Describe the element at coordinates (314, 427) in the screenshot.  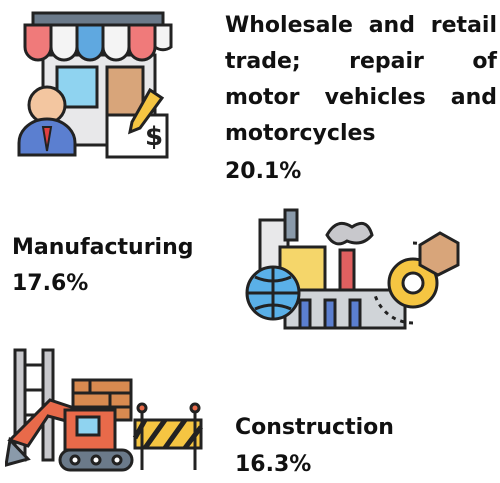
I see `item-label: Construction` at that location.